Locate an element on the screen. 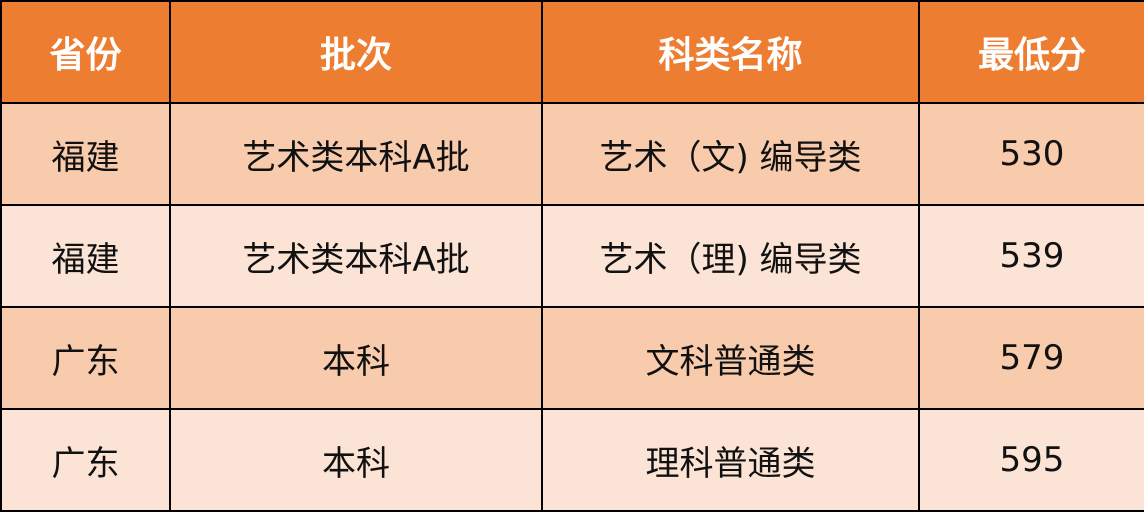 Image resolution: width=1144 pixels, height=512 pixels. cell-min-score: 595 is located at coordinates (1031, 460).